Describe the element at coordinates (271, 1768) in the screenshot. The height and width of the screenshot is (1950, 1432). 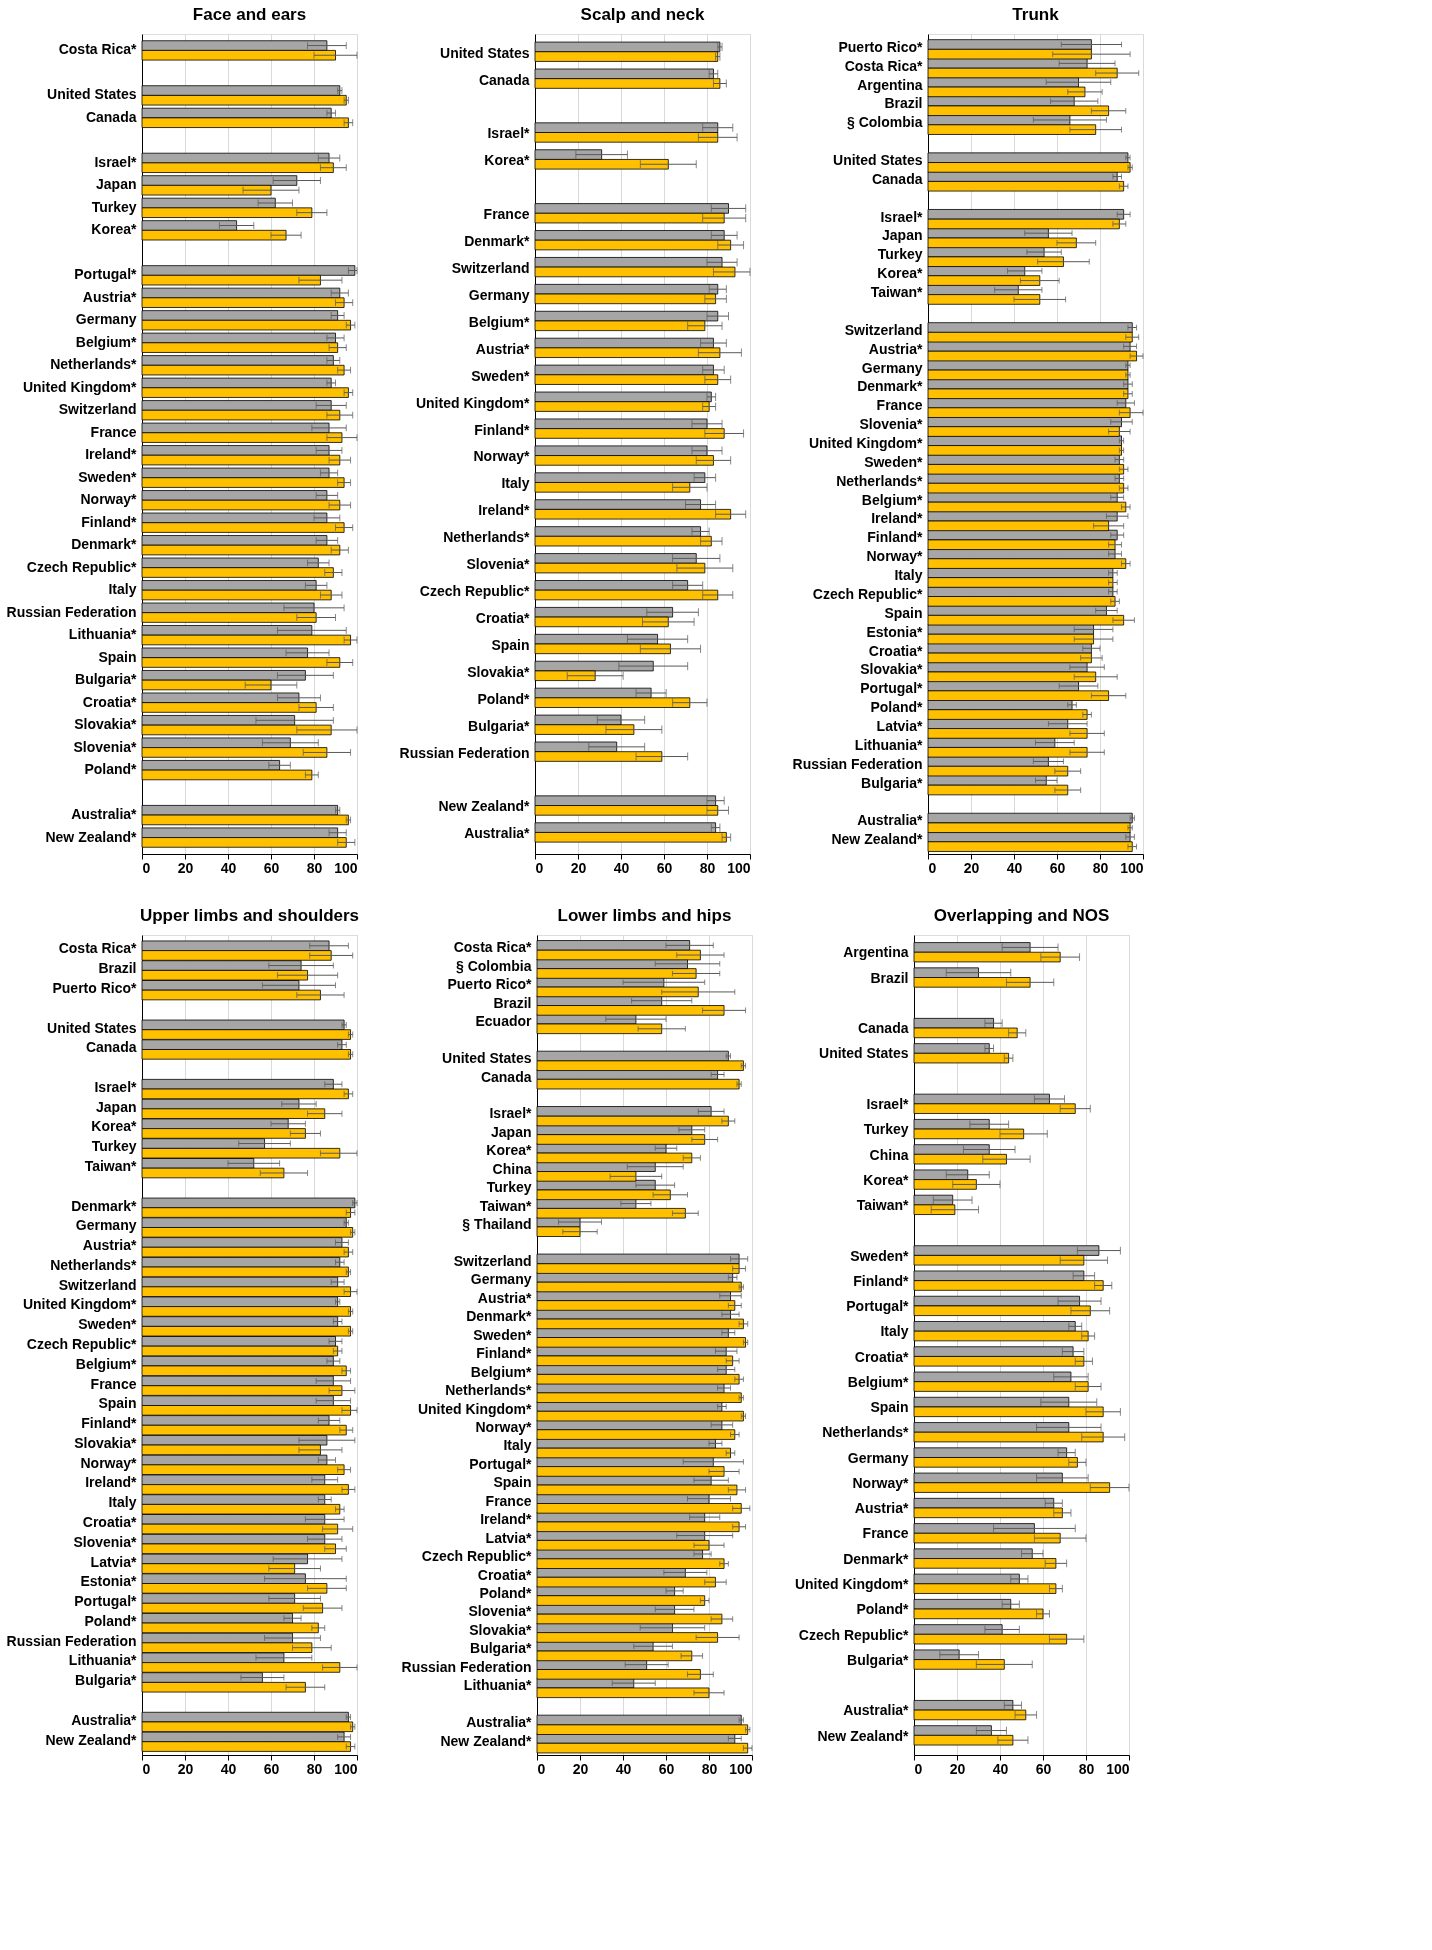
I see `x-tick-label: 60` at that location.